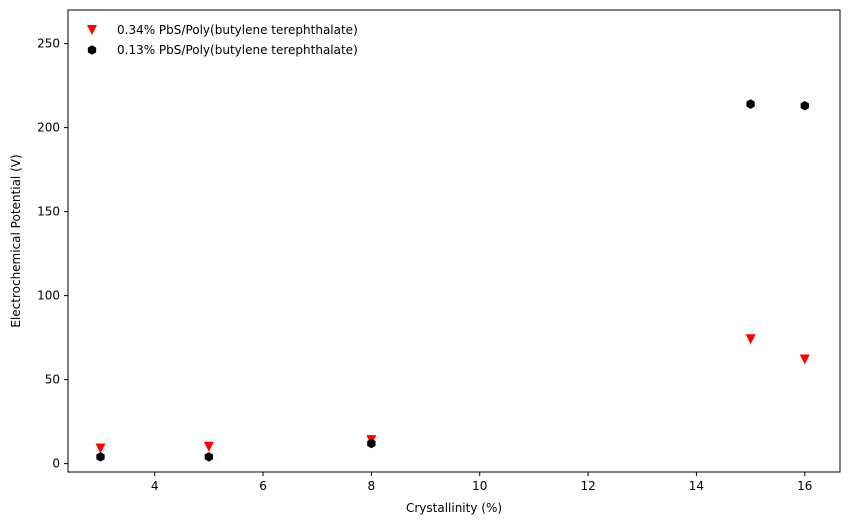 The image size is (850, 525). What do you see at coordinates (56, 464) in the screenshot?
I see `y-tick-label: 0` at bounding box center [56, 464].